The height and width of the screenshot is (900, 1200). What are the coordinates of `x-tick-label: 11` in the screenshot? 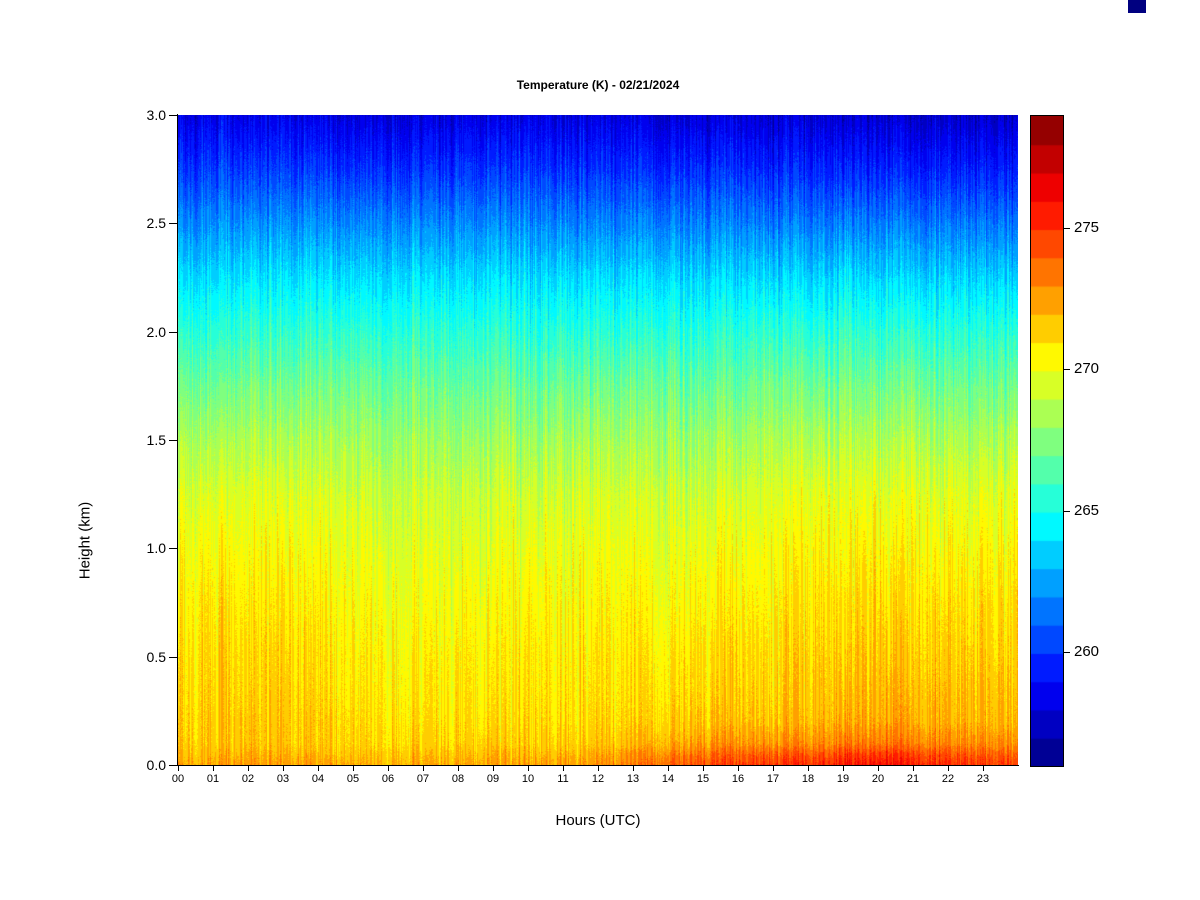 It's located at (563, 779).